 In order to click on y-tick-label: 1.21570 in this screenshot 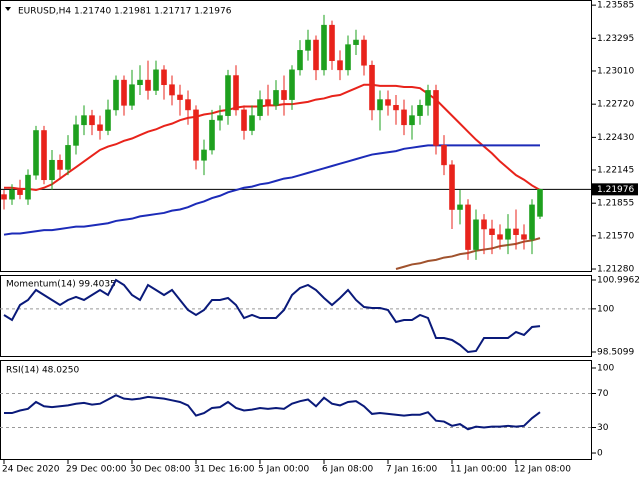, I will do `click(615, 236)`.